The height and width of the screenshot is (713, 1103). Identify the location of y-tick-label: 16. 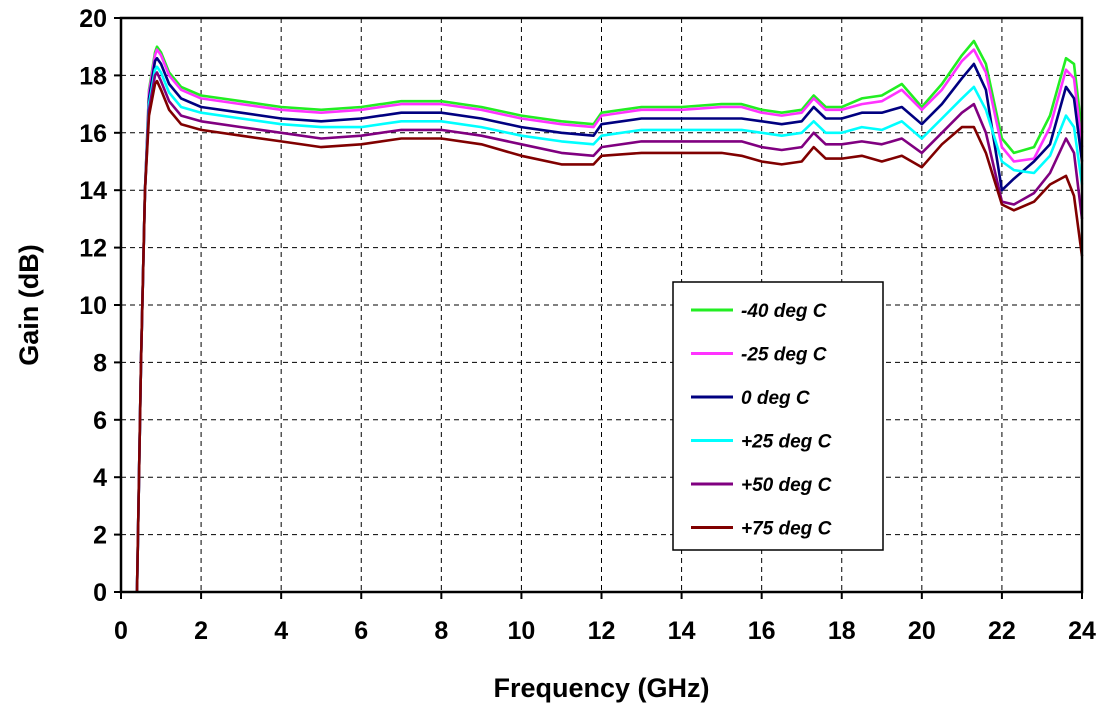
(93, 134).